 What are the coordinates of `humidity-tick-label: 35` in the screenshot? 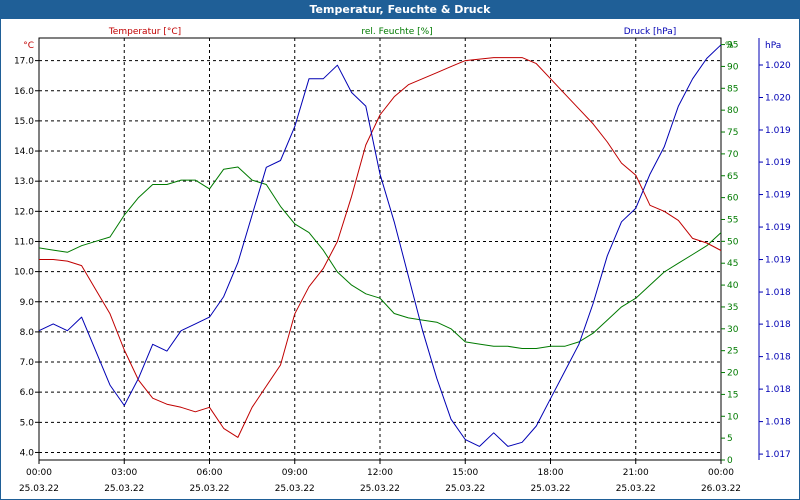 It's located at (732, 308).